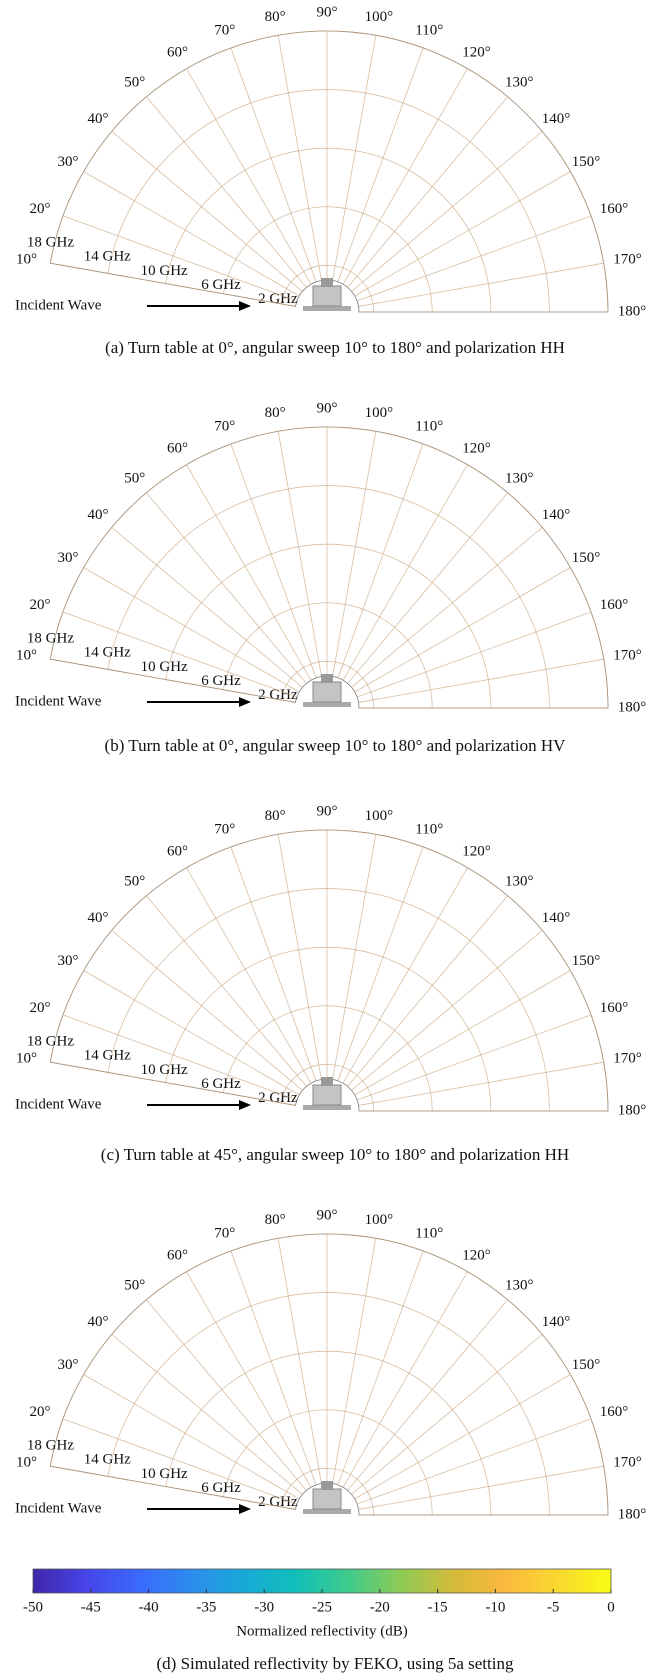  What do you see at coordinates (379, 413) in the screenshot?
I see `angle-label: 100°` at bounding box center [379, 413].